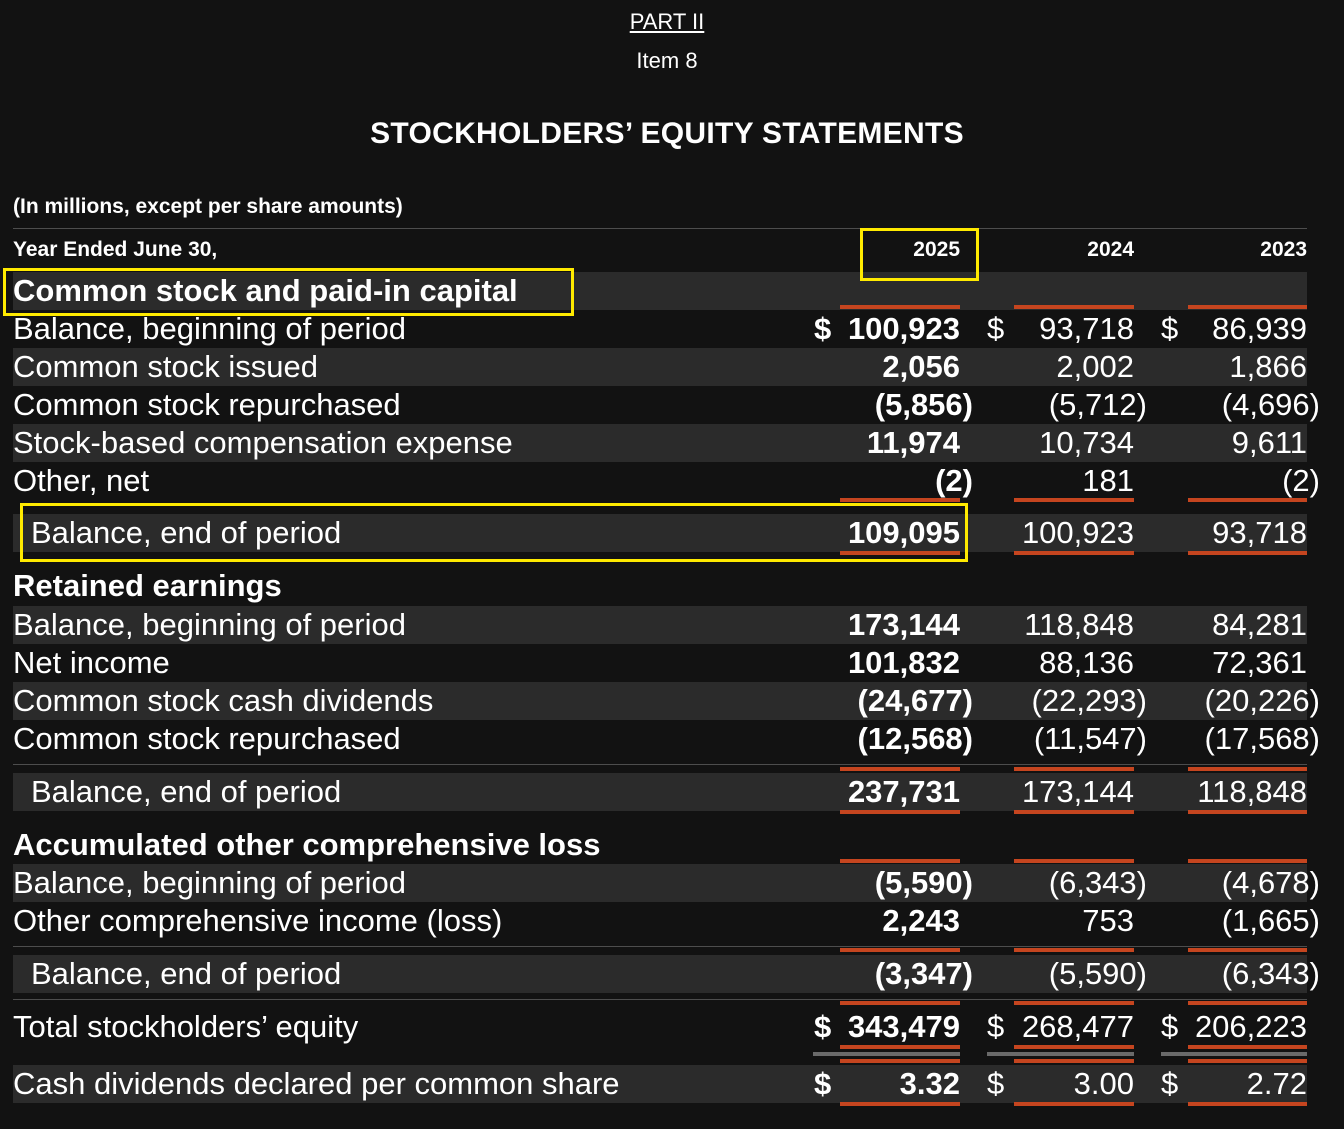 The image size is (1344, 1129). I want to click on value-cell: 2,056, so click(921, 366).